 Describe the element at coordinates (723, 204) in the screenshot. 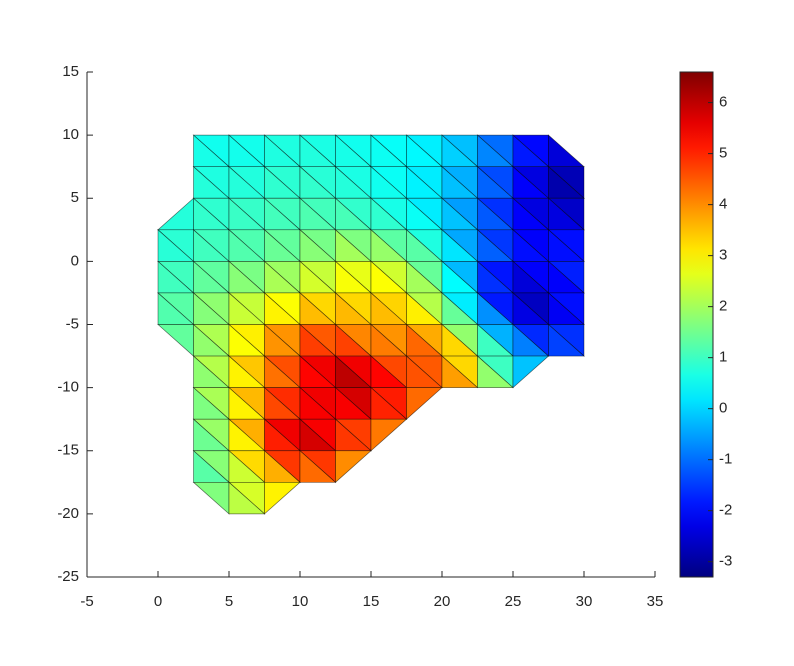

I see `colorbar-tick-label: 4` at that location.